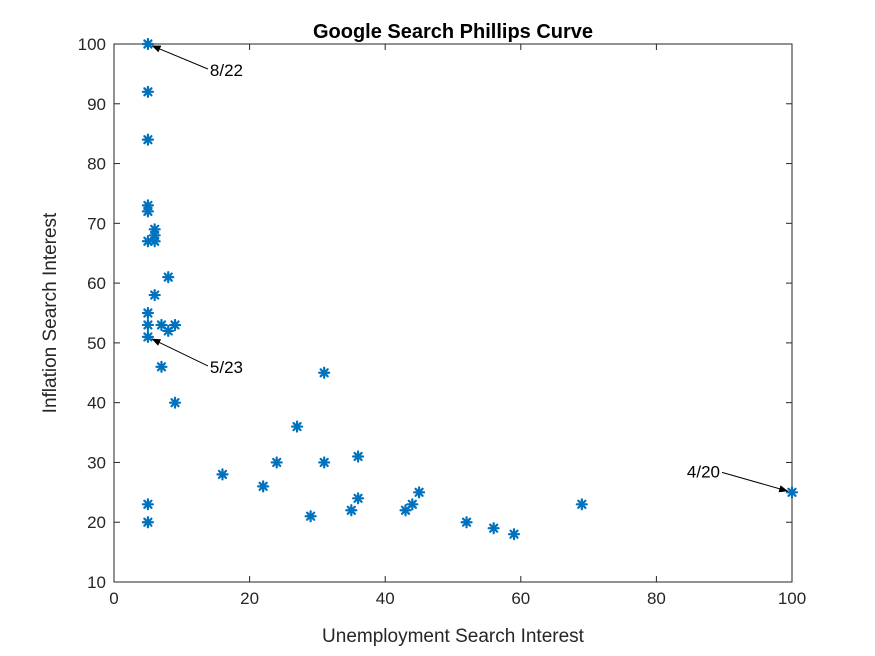 The width and height of the screenshot is (875, 656). Describe the element at coordinates (453, 32) in the screenshot. I see `chart-title: Google Search Phillips Curve` at that location.